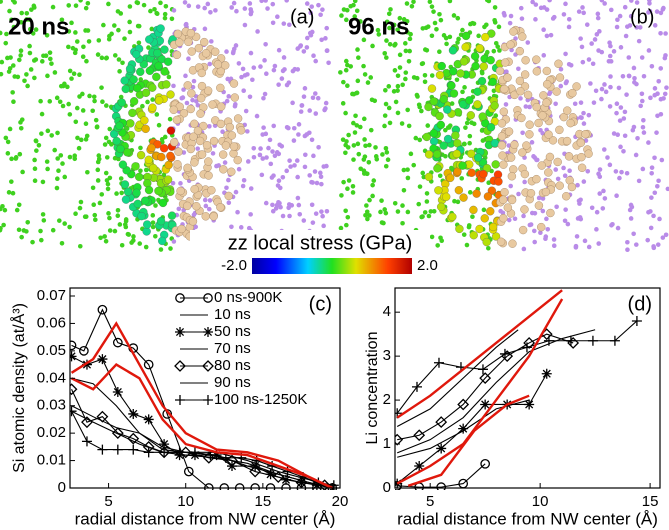  What do you see at coordinates (260, 399) in the screenshot?
I see `legend-label: 100 ns-1250K` at bounding box center [260, 399].